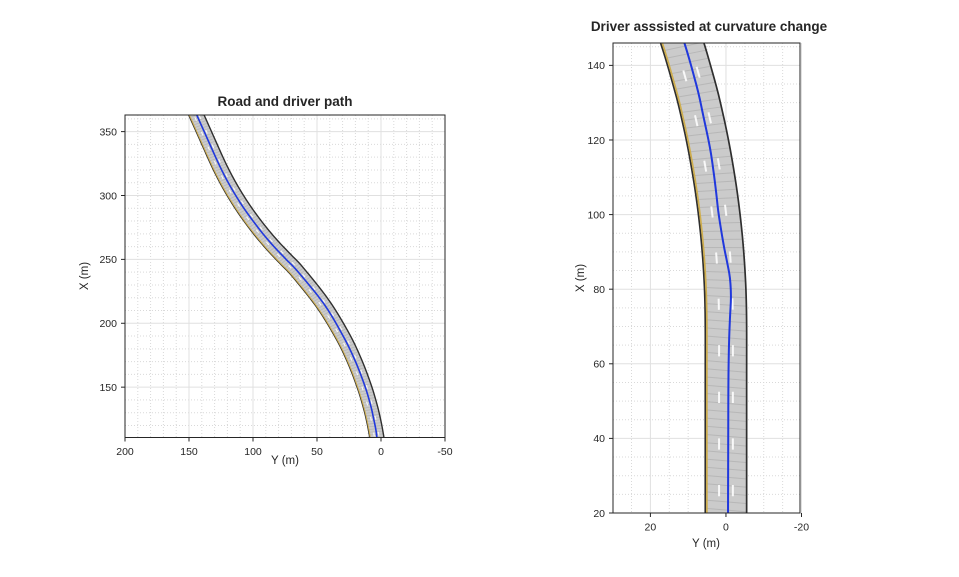  Describe the element at coordinates (108, 388) in the screenshot. I see `y-tick-label: 150` at that location.